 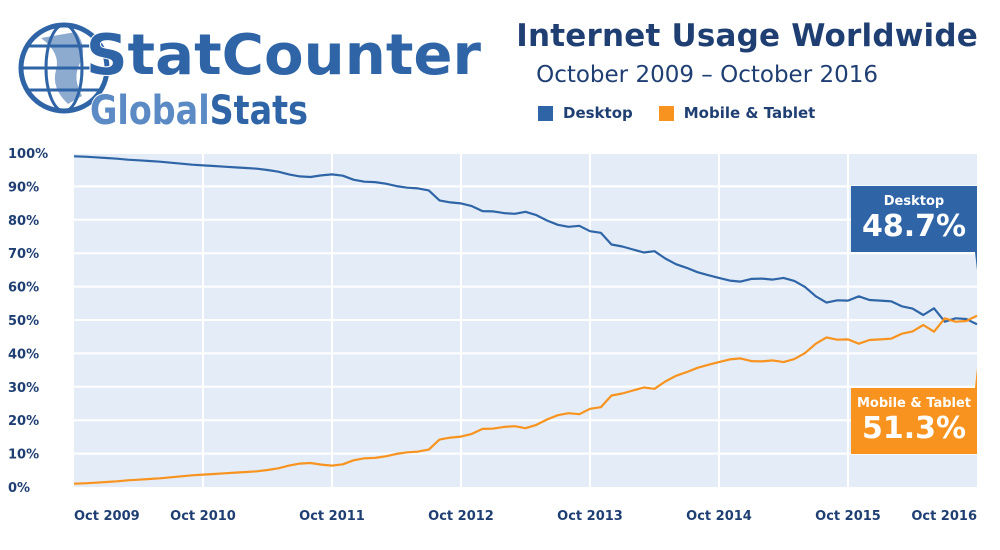 What do you see at coordinates (747, 36) in the screenshot?
I see `chart-title: Internet Usage Worldwide` at bounding box center [747, 36].